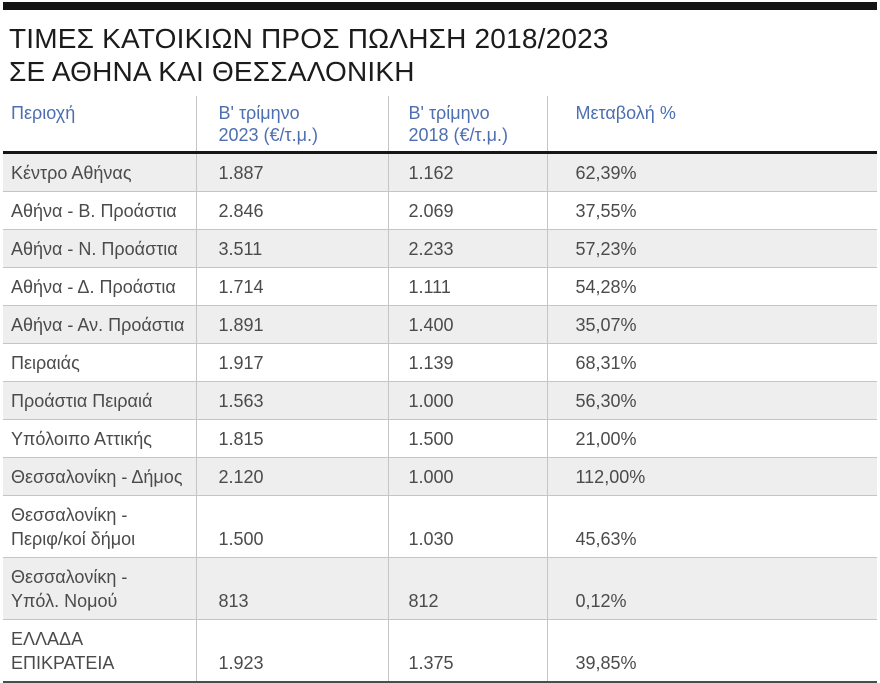 The width and height of the screenshot is (880, 683). Describe the element at coordinates (449, 113) in the screenshot. I see `column-header-q2-2018-line1: Β' τρίμηνο` at that location.